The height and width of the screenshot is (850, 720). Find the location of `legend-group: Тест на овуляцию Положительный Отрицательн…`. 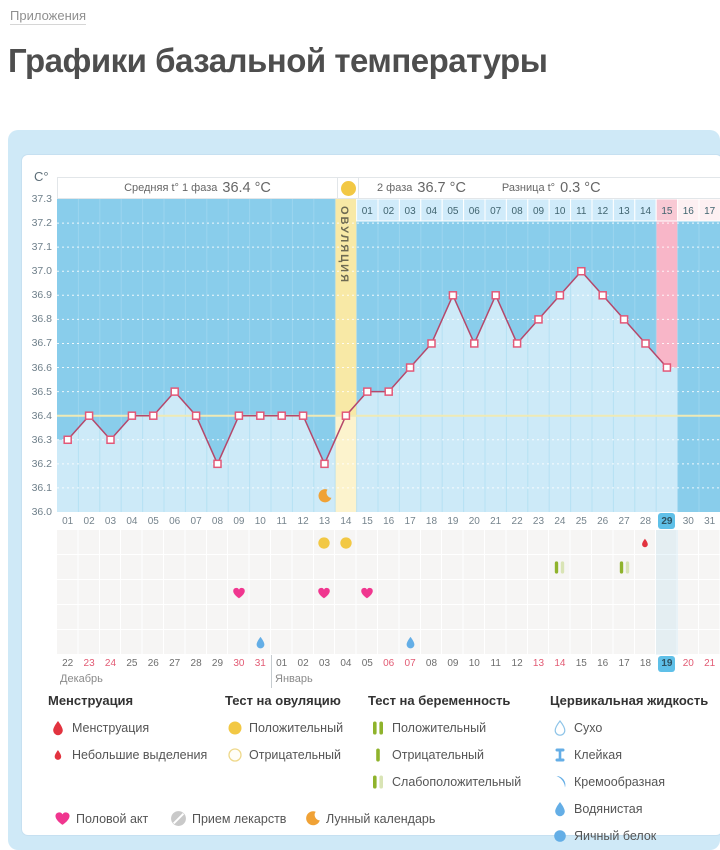

legend-group: Тест на овуляцию Положительный Отрицательн… is located at coordinates (284, 730).